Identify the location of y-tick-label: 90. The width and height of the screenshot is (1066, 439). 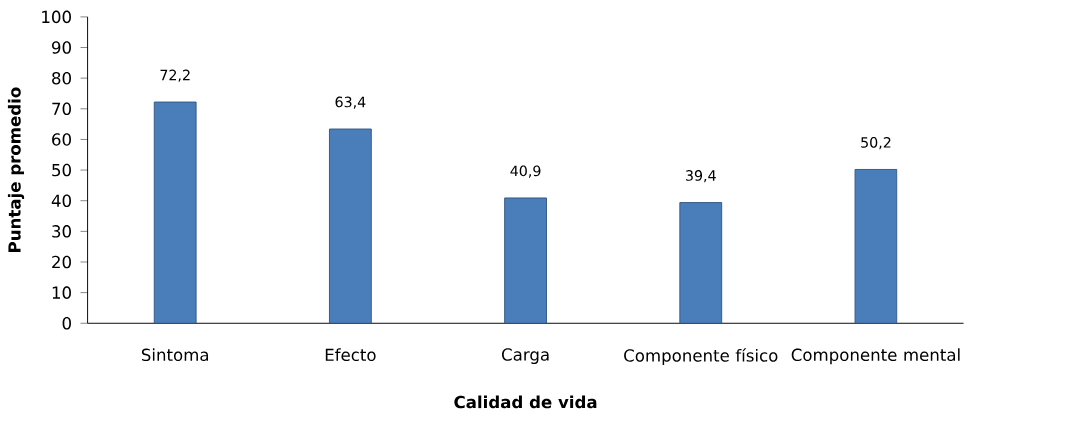
(61, 47).